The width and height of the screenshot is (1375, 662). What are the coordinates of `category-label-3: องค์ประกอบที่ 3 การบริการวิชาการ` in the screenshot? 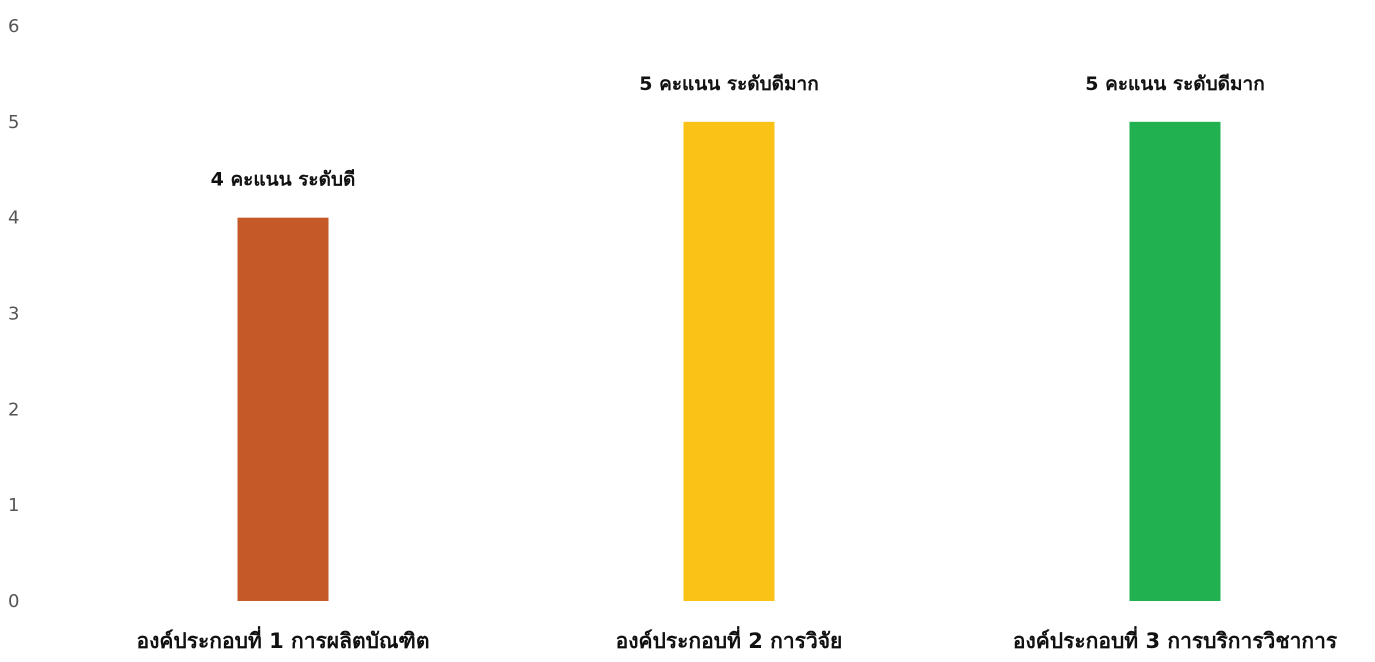 It's located at (1175, 639).